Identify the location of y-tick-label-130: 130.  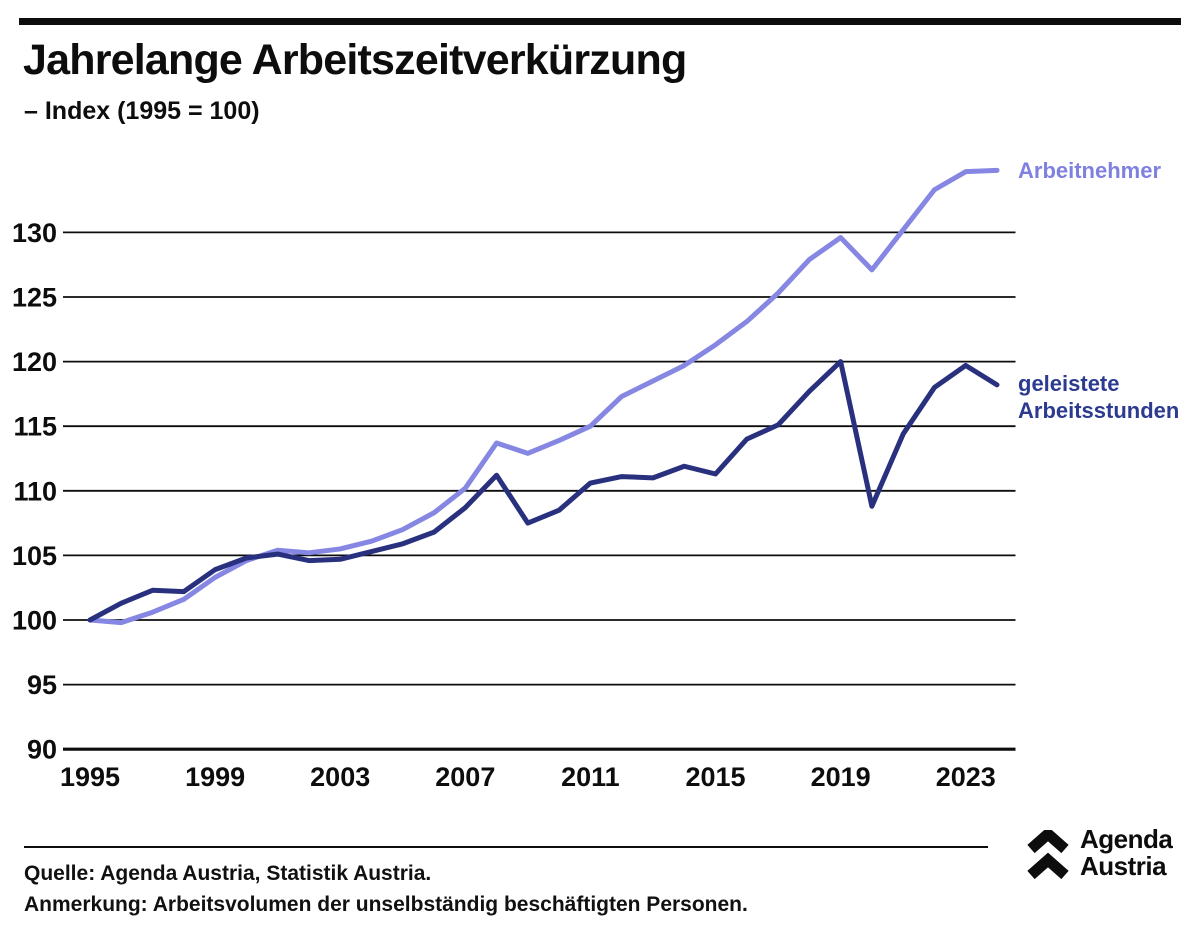
(34, 233).